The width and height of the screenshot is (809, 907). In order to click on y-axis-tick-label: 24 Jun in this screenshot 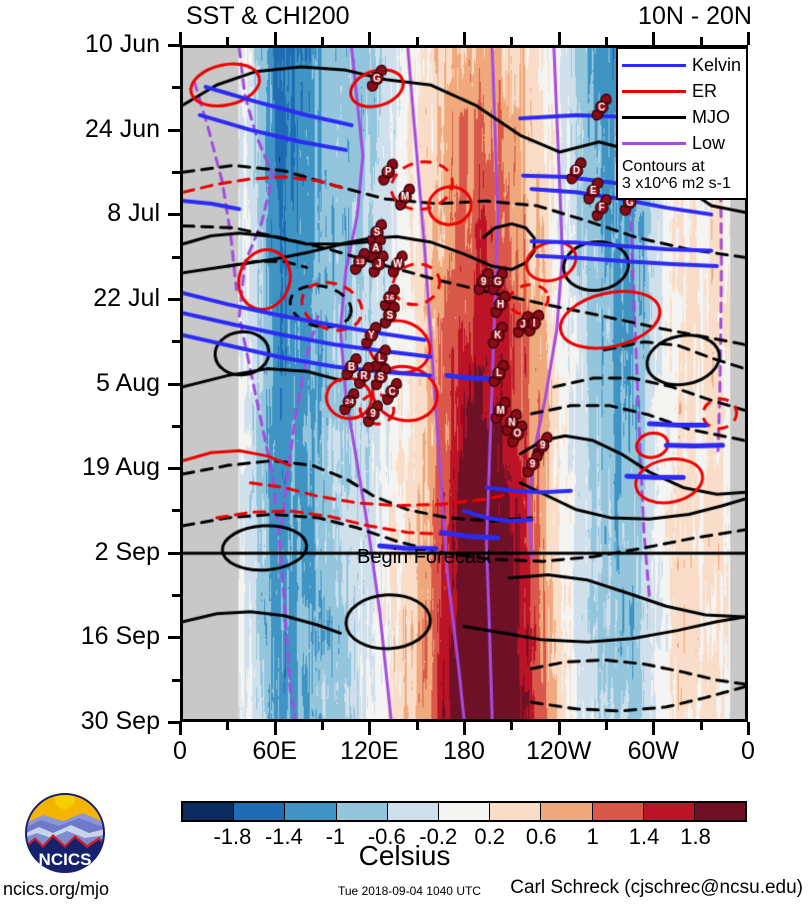, I will do `click(122, 128)`.